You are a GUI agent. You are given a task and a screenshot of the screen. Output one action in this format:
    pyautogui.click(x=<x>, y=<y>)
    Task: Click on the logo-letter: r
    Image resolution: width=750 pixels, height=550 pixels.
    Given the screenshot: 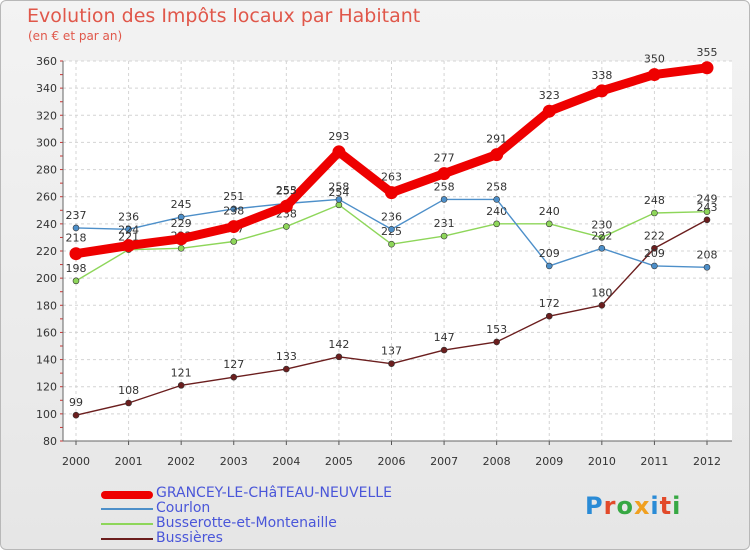 What is the action you would take?
    pyautogui.click(x=610, y=506)
    